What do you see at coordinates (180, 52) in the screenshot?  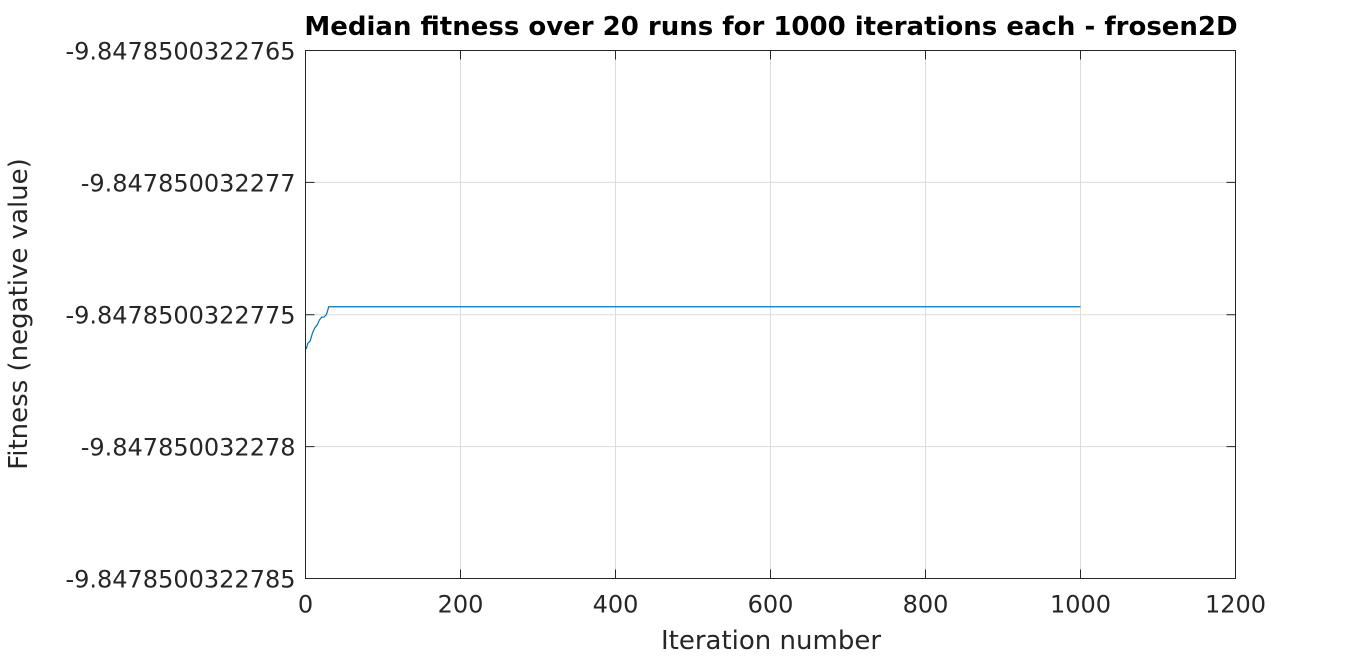 I see `y-tick-label: -9.8478500322765` at bounding box center [180, 52].